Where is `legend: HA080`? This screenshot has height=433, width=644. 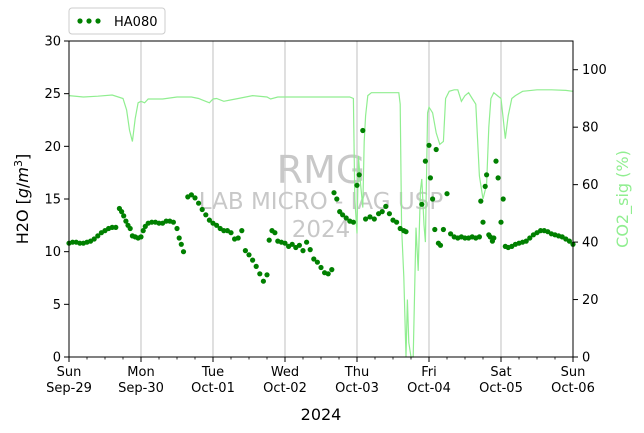 legend: HA080 is located at coordinates (117, 21).